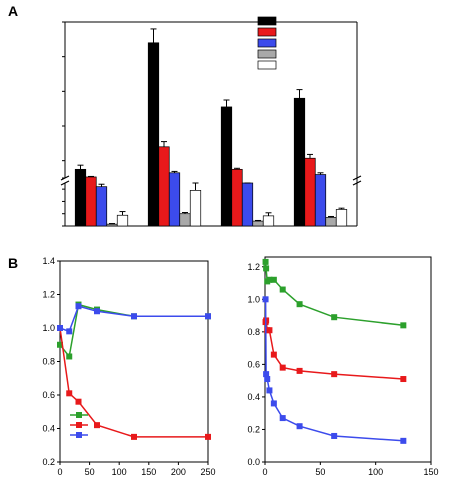 The height and width of the screenshot is (499, 453). What do you see at coordinates (253, 462) in the screenshot?
I see `y-tick-label: 0.0` at bounding box center [253, 462].